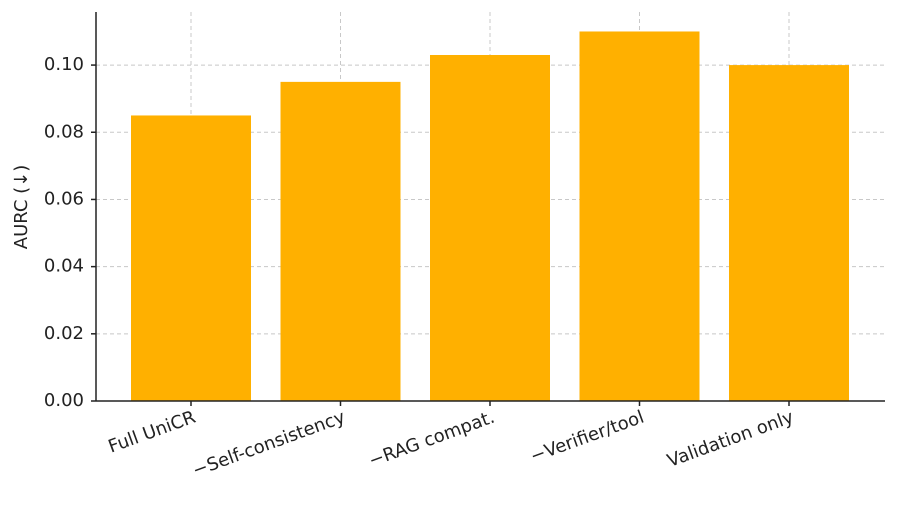  I want to click on y-tick-label: 0.06, so click(64, 198).